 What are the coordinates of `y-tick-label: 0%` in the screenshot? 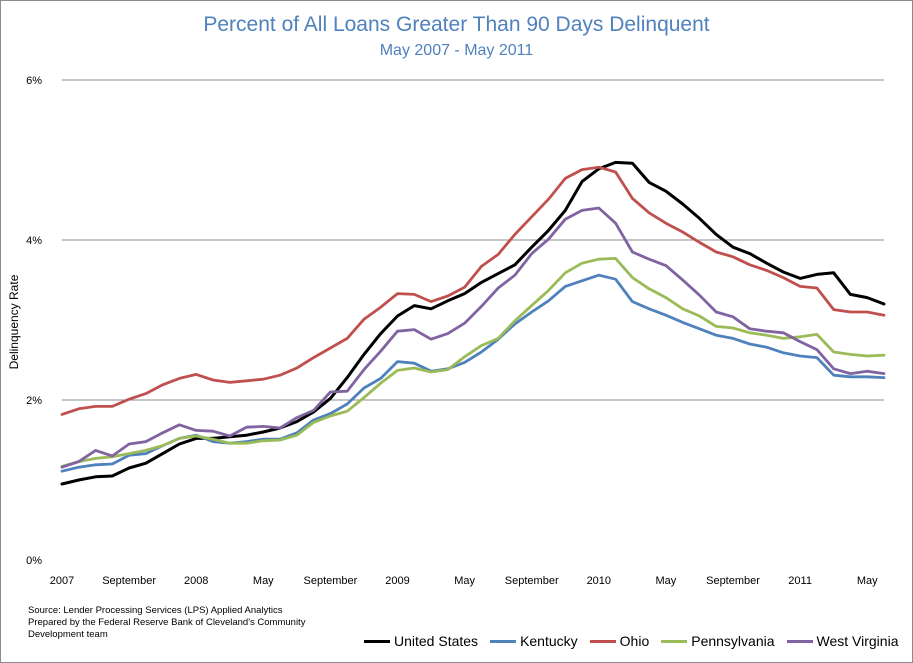 It's located at (34, 561).